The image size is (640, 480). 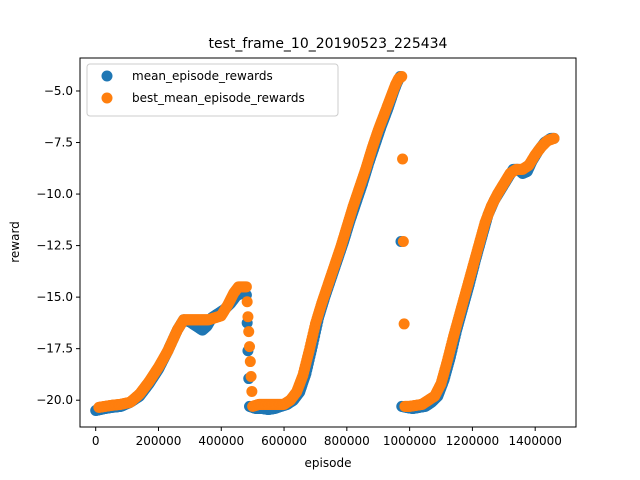 I want to click on x-tick-label: 1400000, so click(x=534, y=441).